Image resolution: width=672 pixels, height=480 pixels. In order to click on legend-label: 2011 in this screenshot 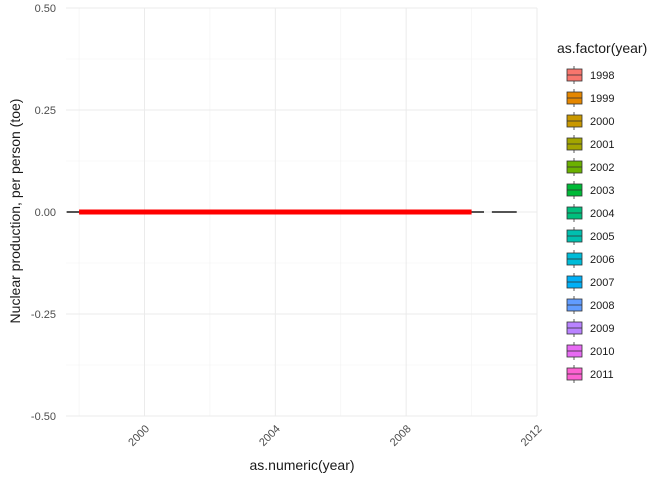, I will do `click(602, 375)`.